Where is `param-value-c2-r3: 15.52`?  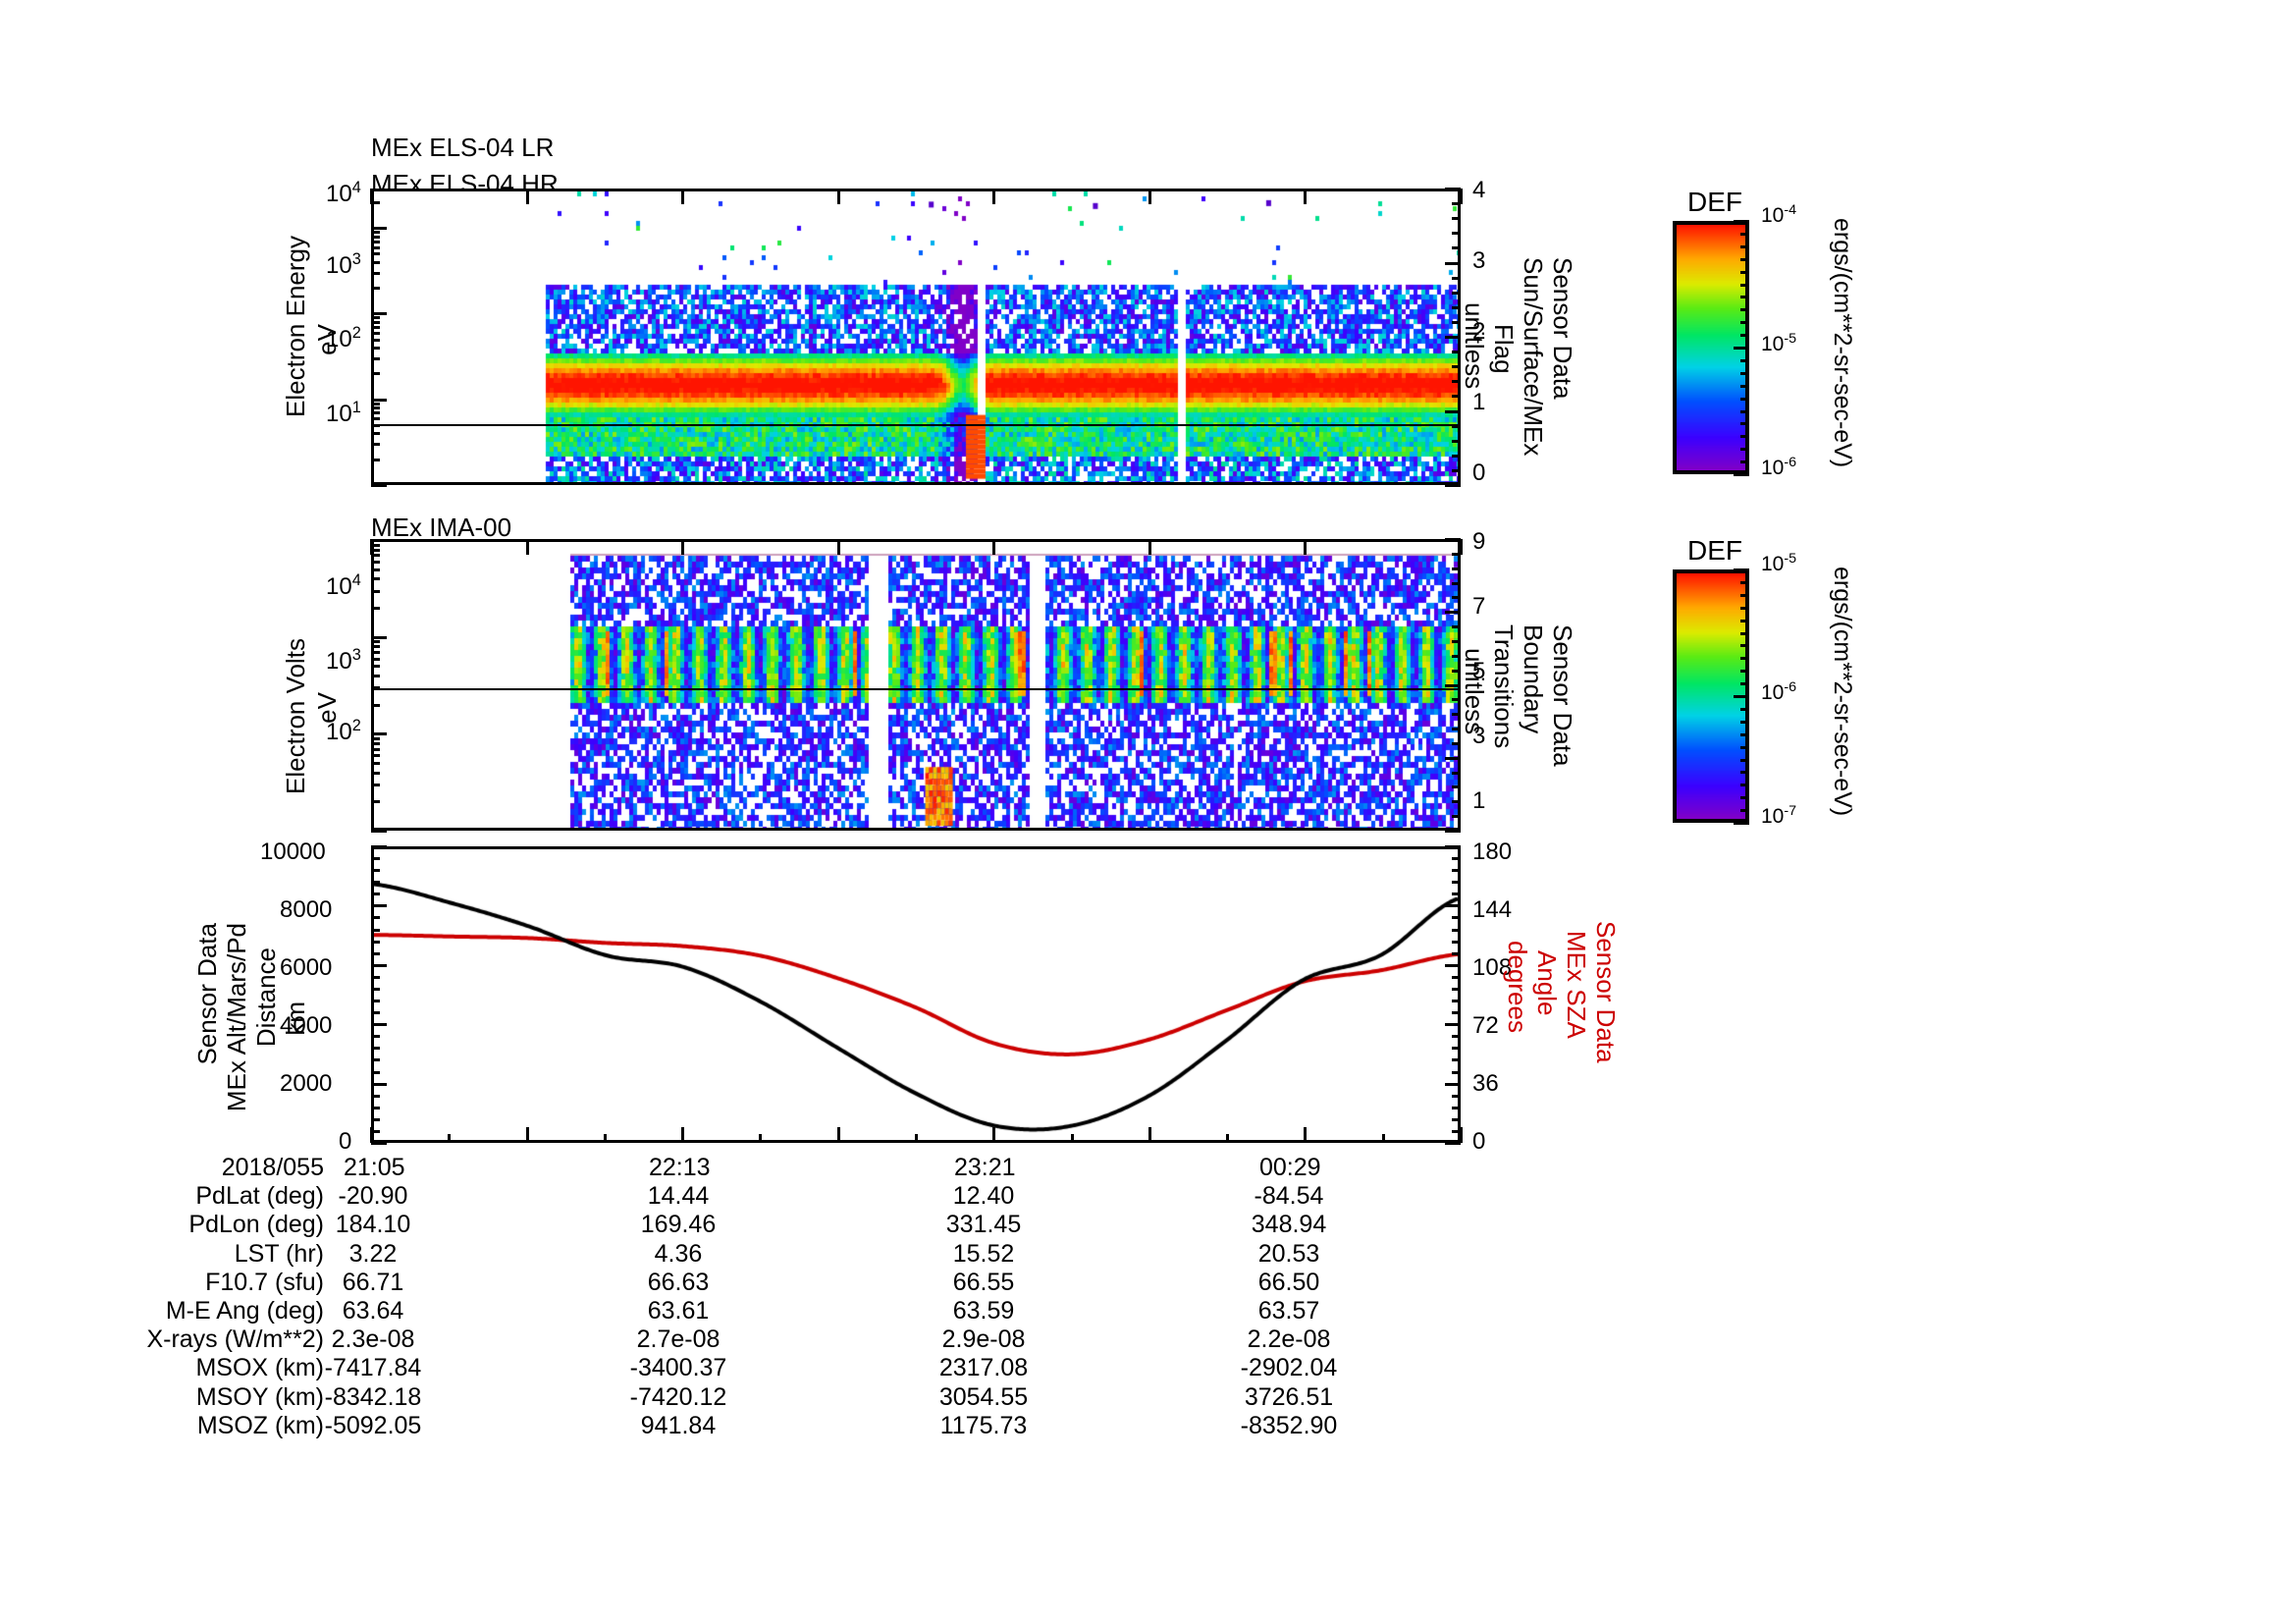 param-value-c2-r3: 15.52 is located at coordinates (984, 1253).